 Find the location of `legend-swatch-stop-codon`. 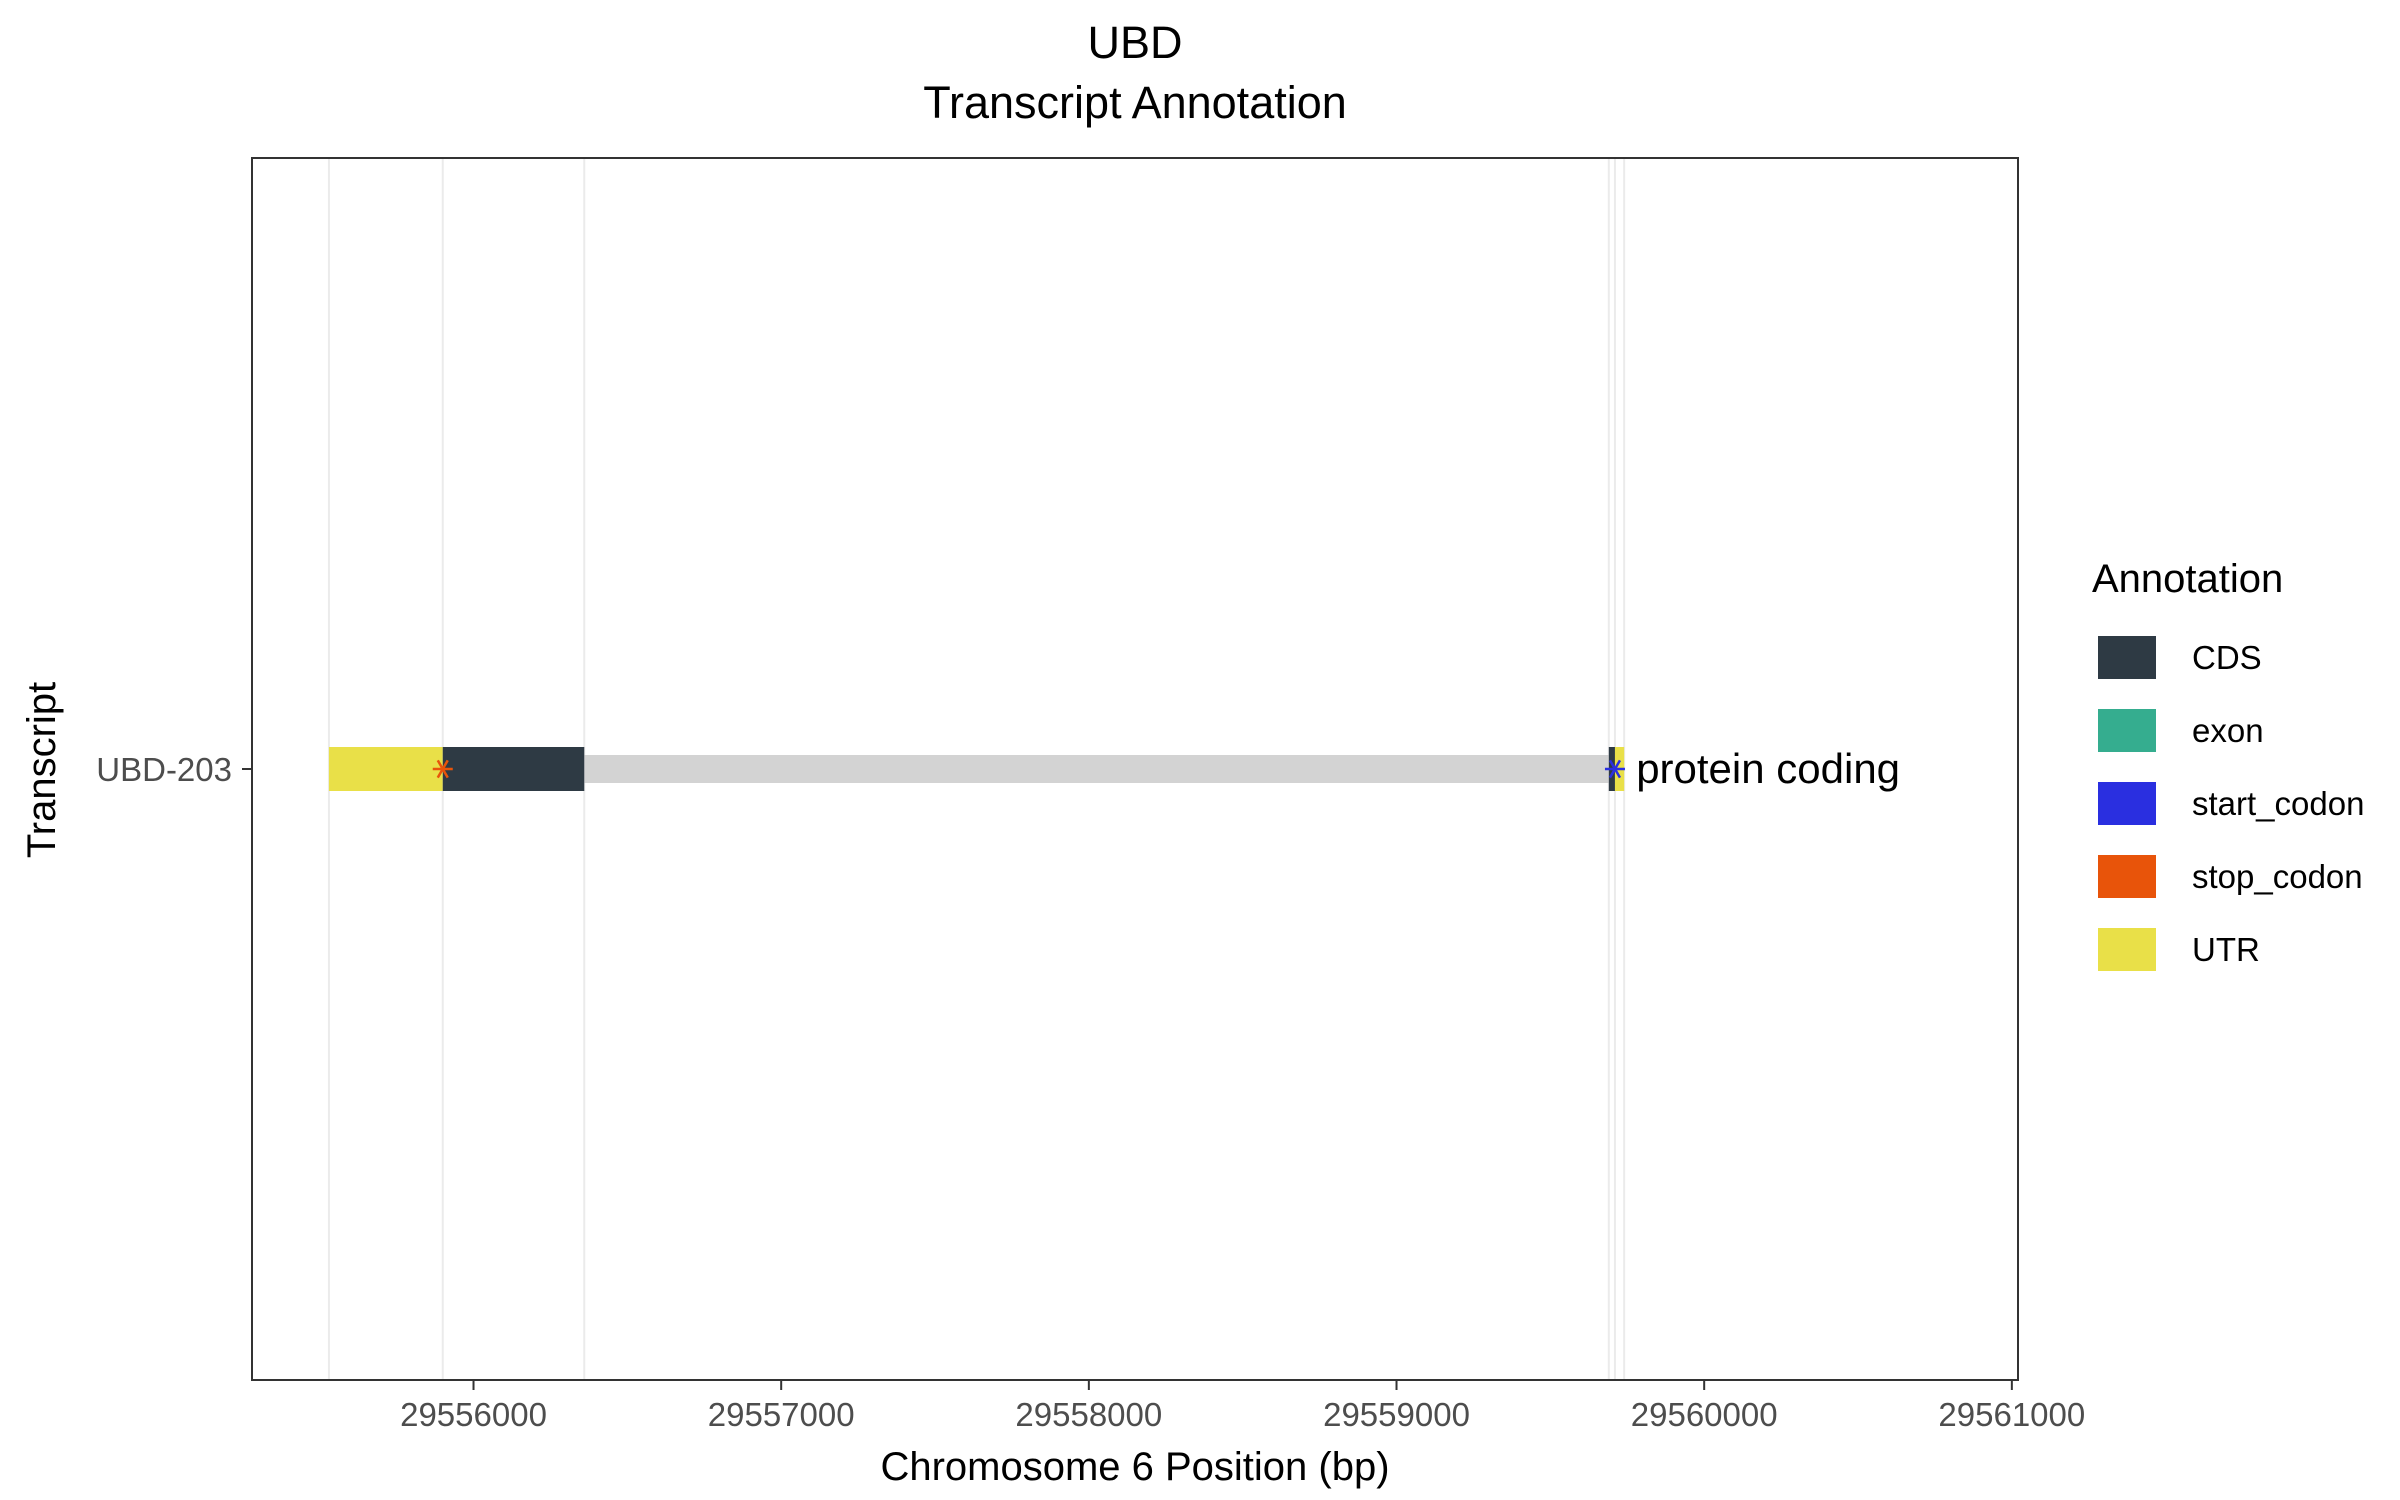

legend-swatch-stop-codon is located at coordinates (2127, 876).